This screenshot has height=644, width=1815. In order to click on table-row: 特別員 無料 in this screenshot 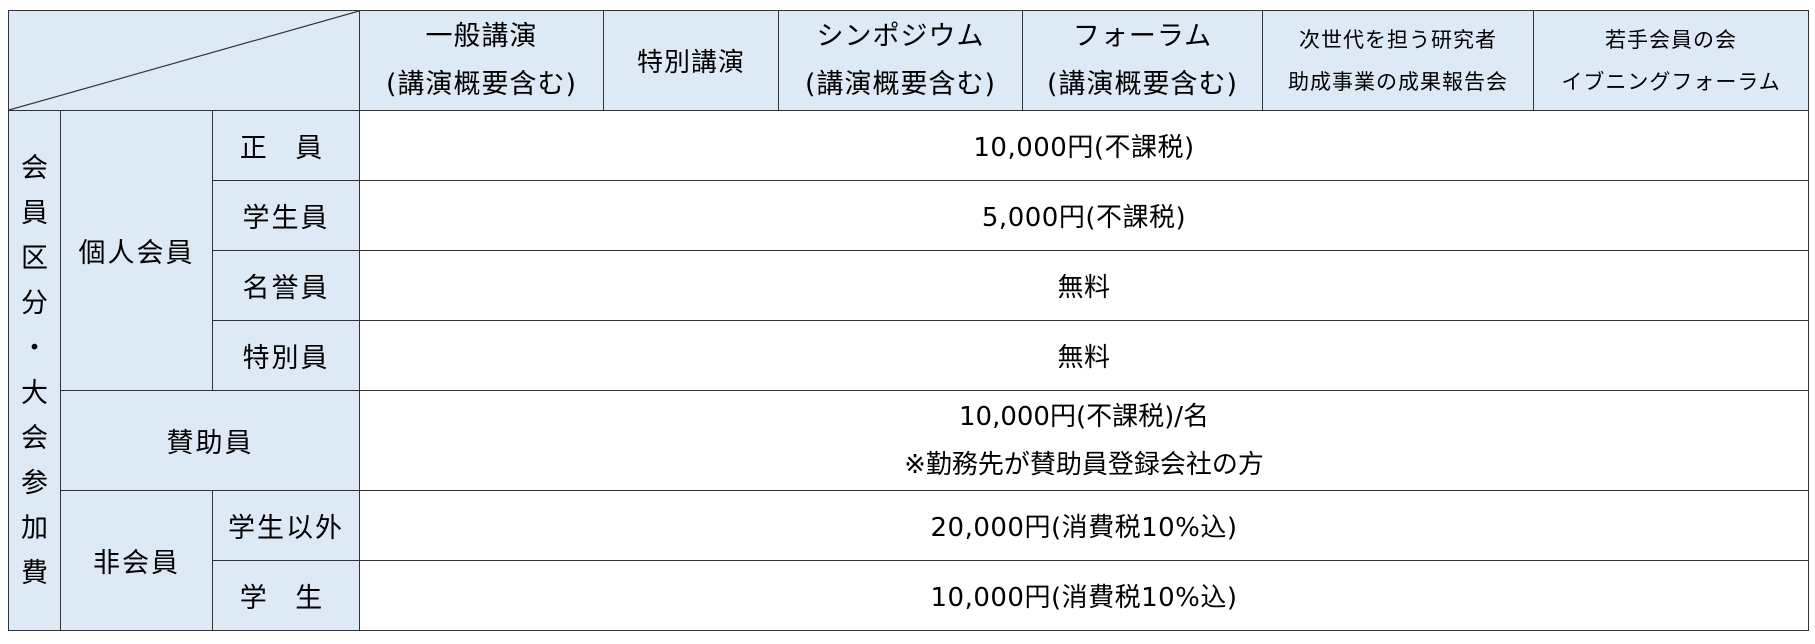, I will do `click(909, 355)`.